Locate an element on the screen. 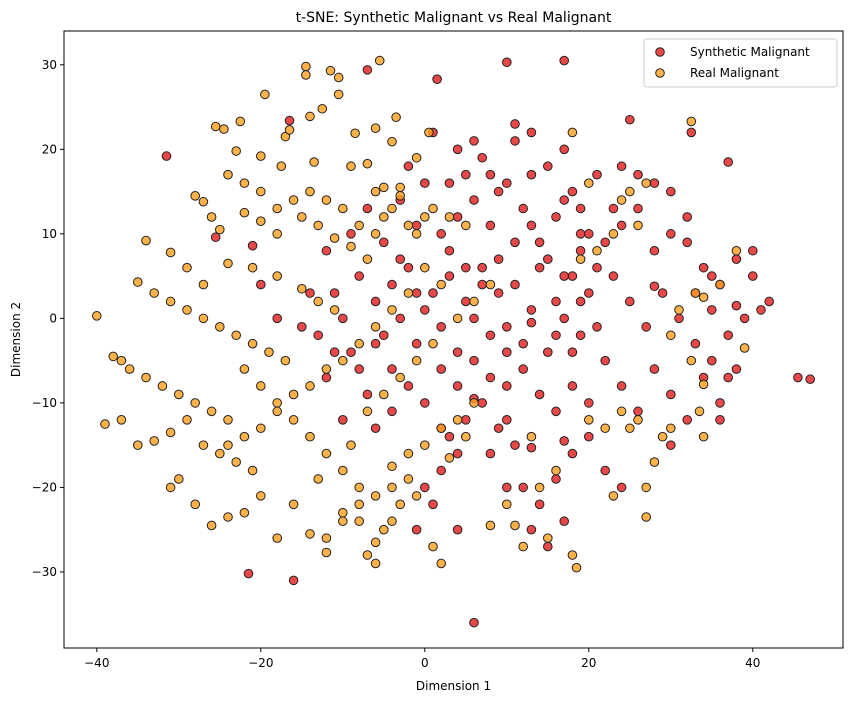  legend-marker is located at coordinates (660, 73).